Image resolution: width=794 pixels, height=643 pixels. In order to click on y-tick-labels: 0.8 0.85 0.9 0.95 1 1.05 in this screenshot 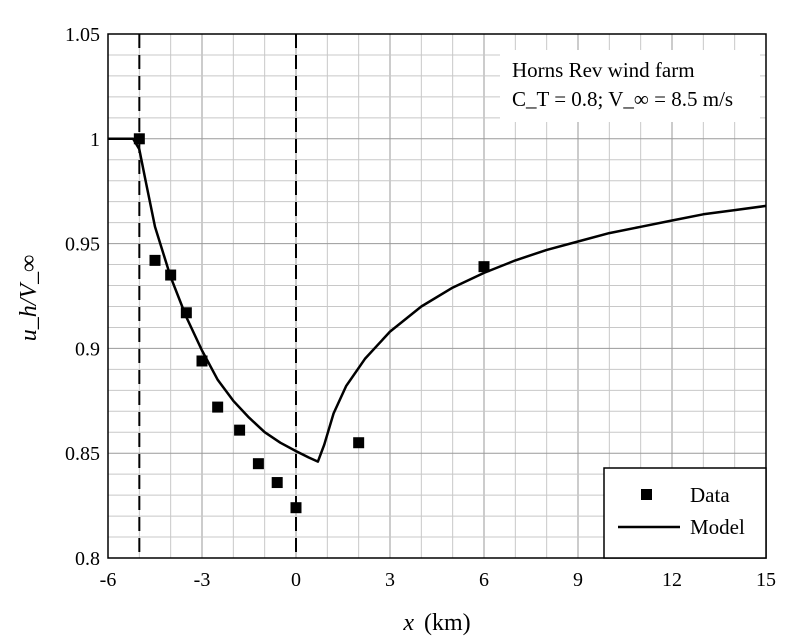, I will do `click(82, 297)`.